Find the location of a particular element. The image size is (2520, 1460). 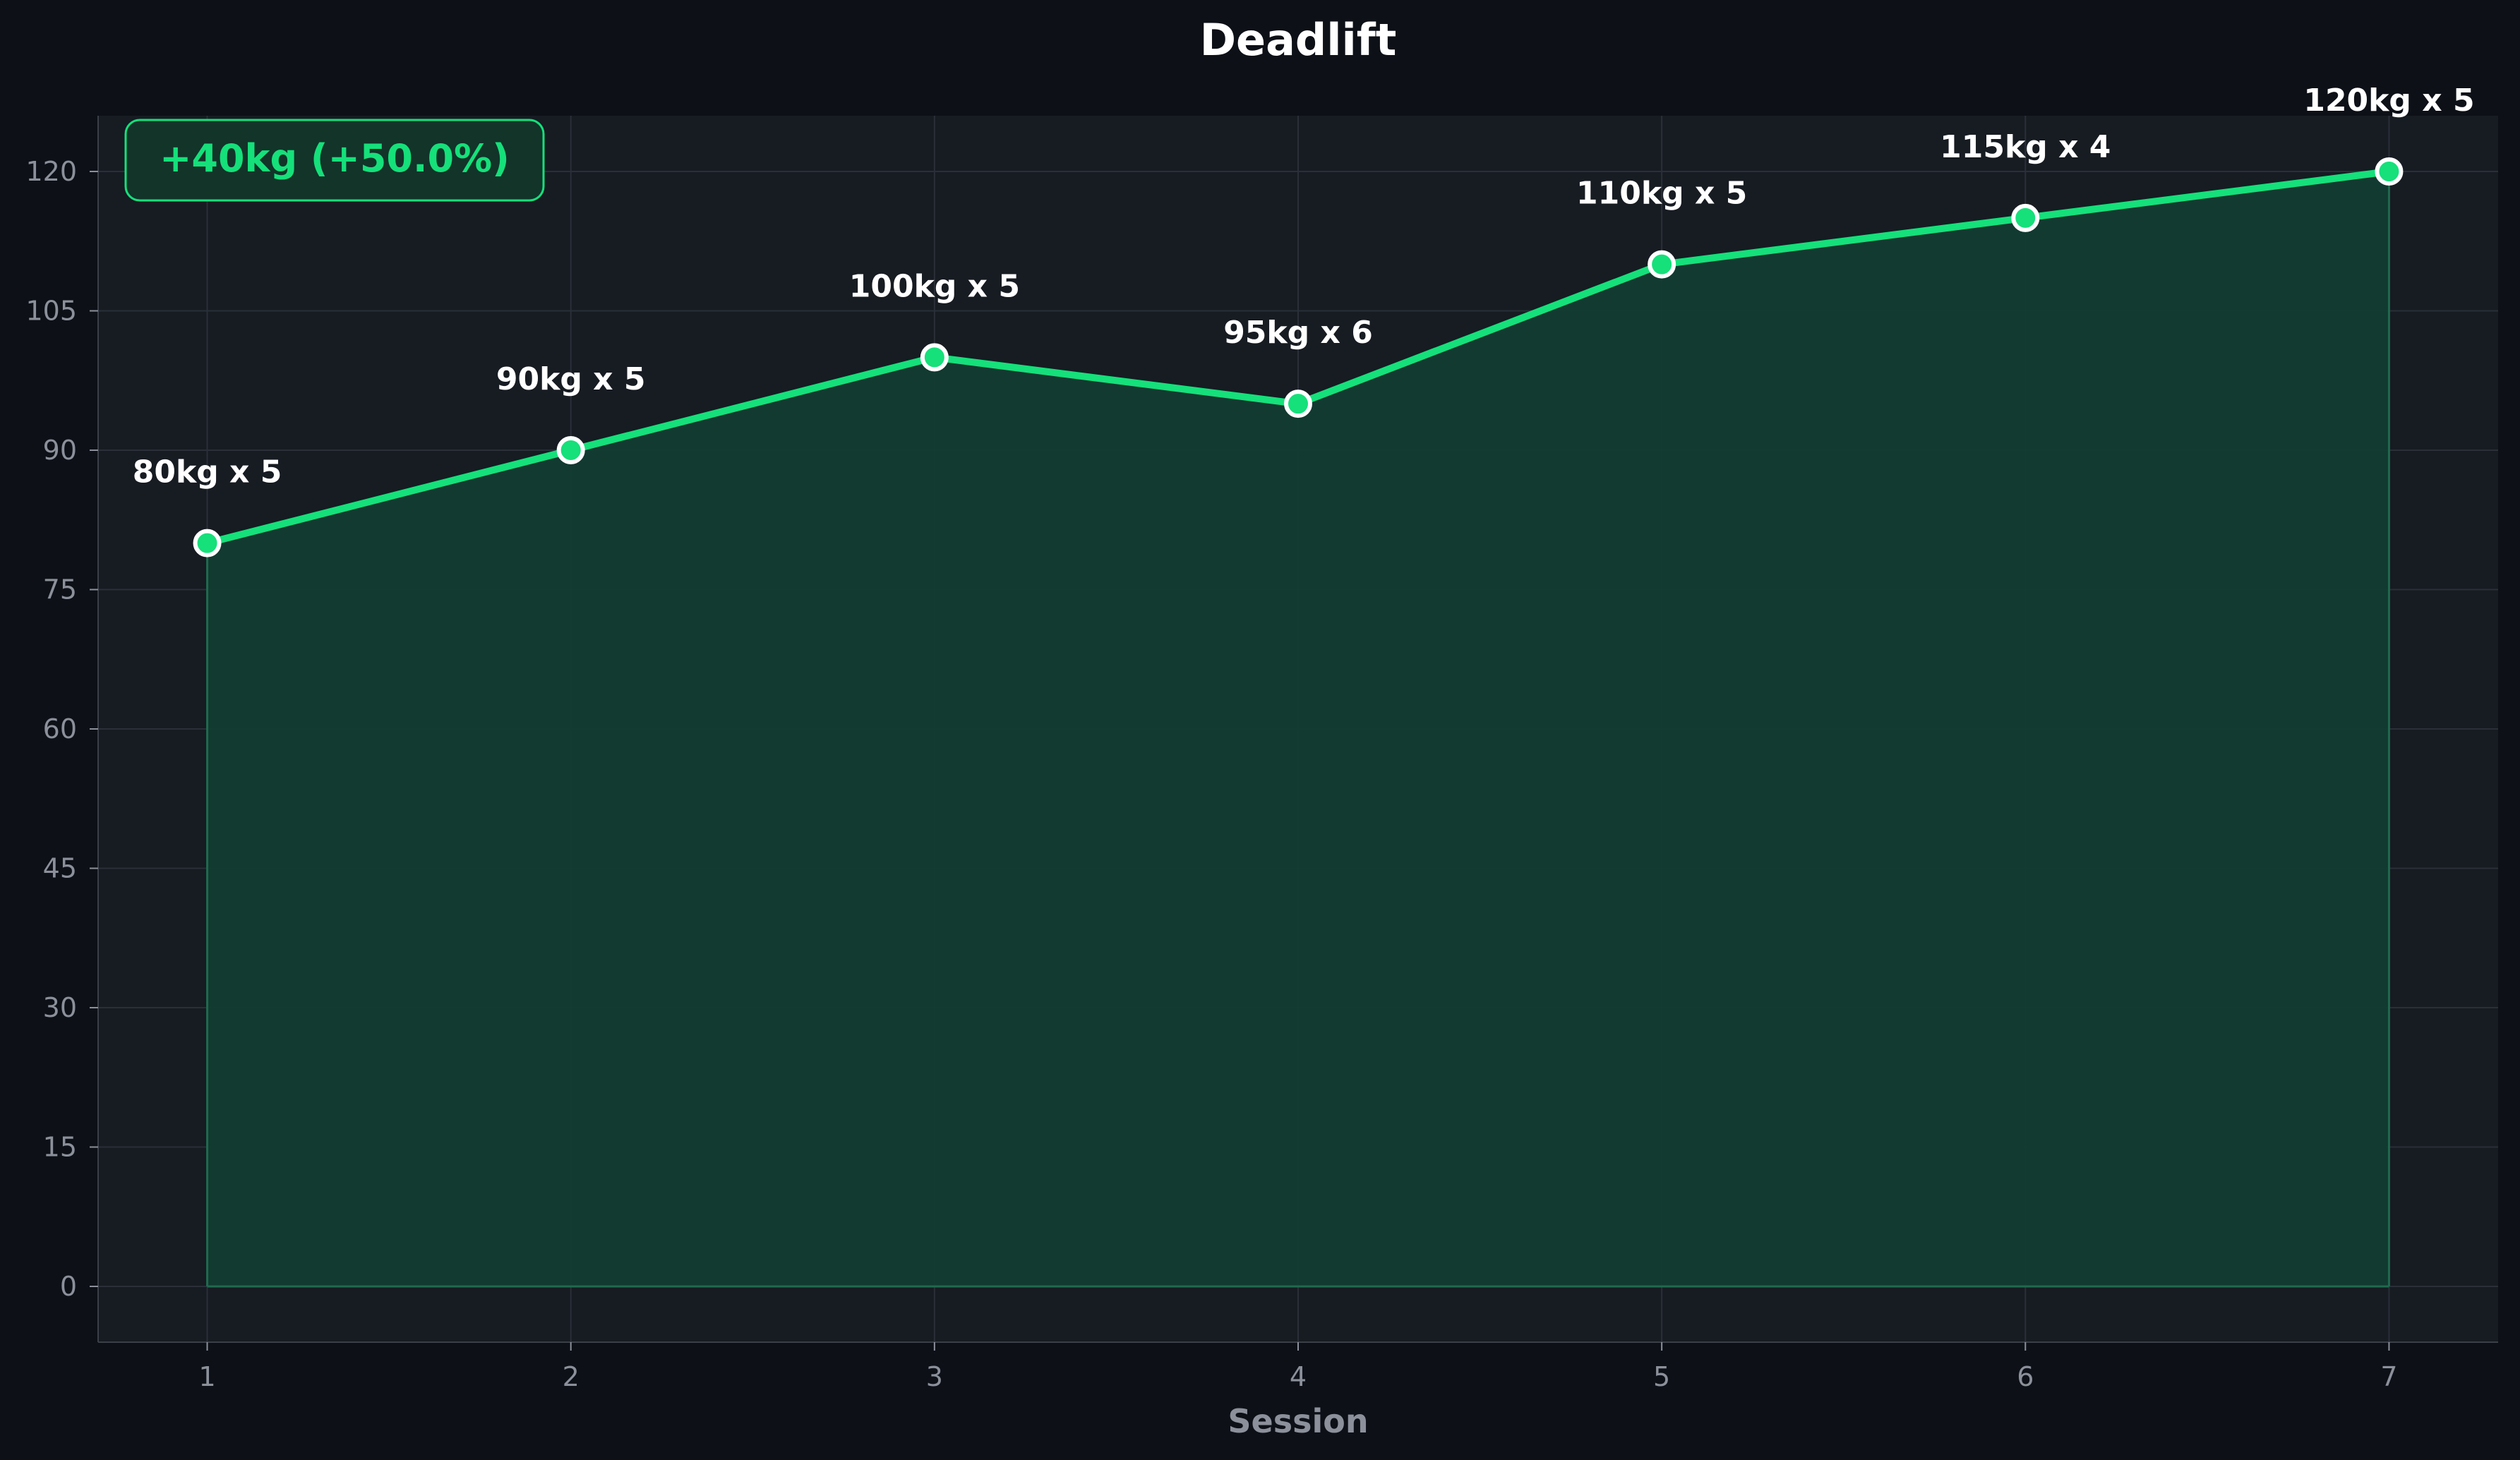

y-ticks: 0 15 30 45 60 75 90 105 120 is located at coordinates (62, 729).